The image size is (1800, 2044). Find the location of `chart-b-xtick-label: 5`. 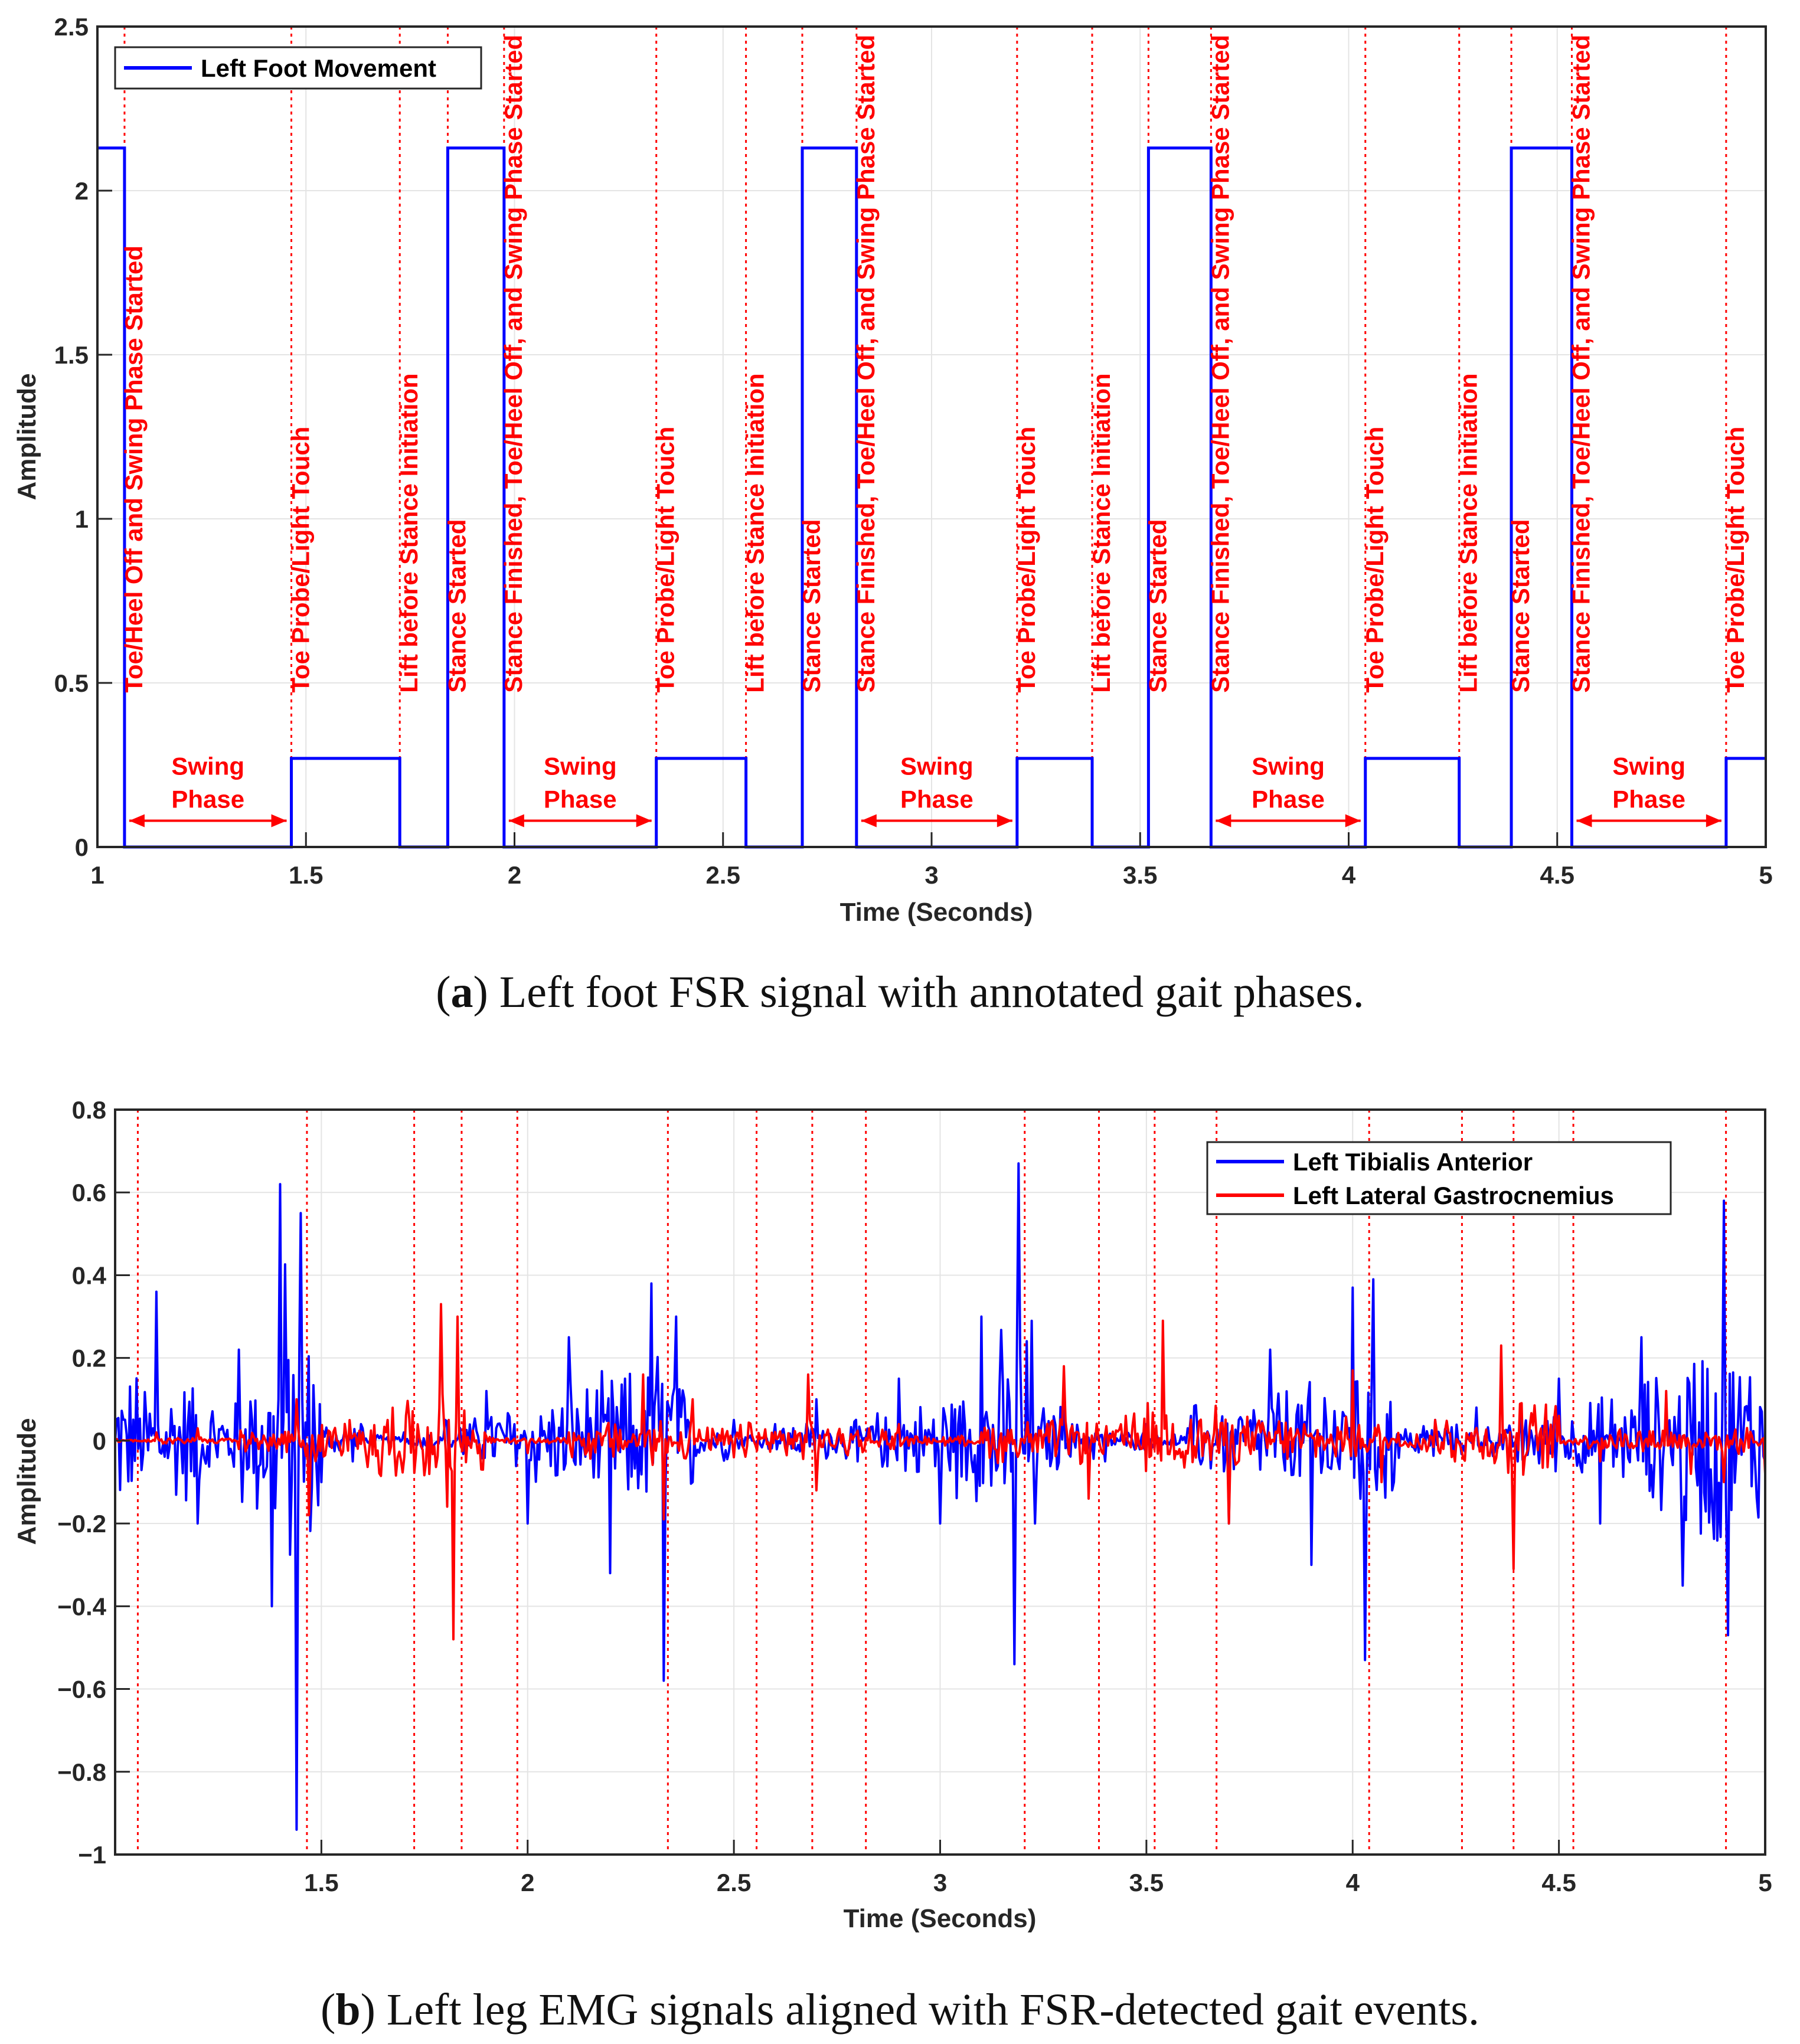

chart-b-xtick-label: 5 is located at coordinates (1765, 1882).